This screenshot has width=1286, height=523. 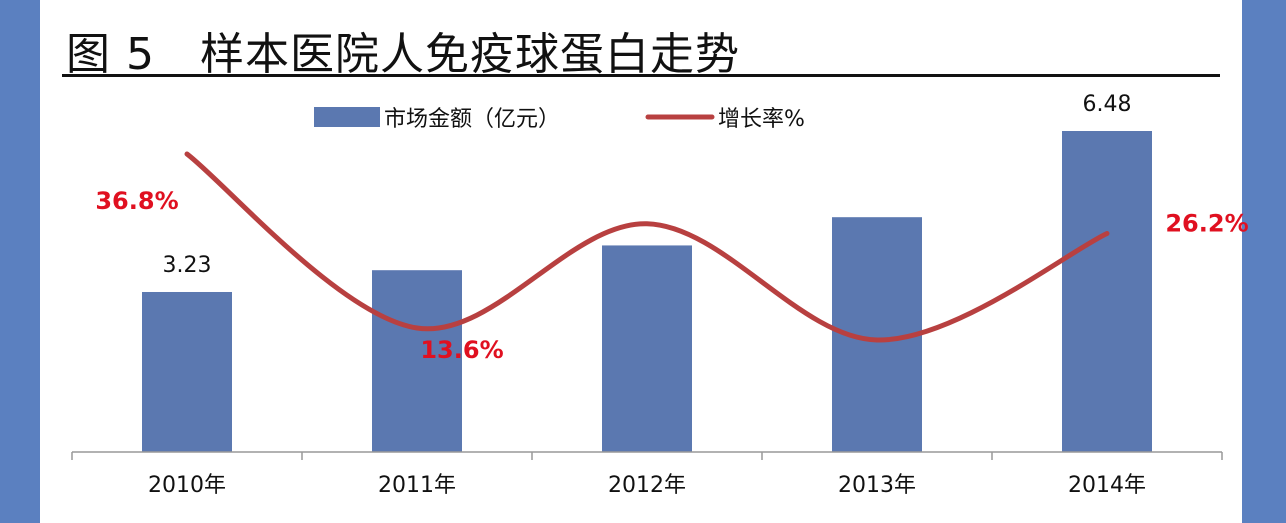 What do you see at coordinates (761, 119) in the screenshot?
I see `legend-line-label: 增长率%` at bounding box center [761, 119].